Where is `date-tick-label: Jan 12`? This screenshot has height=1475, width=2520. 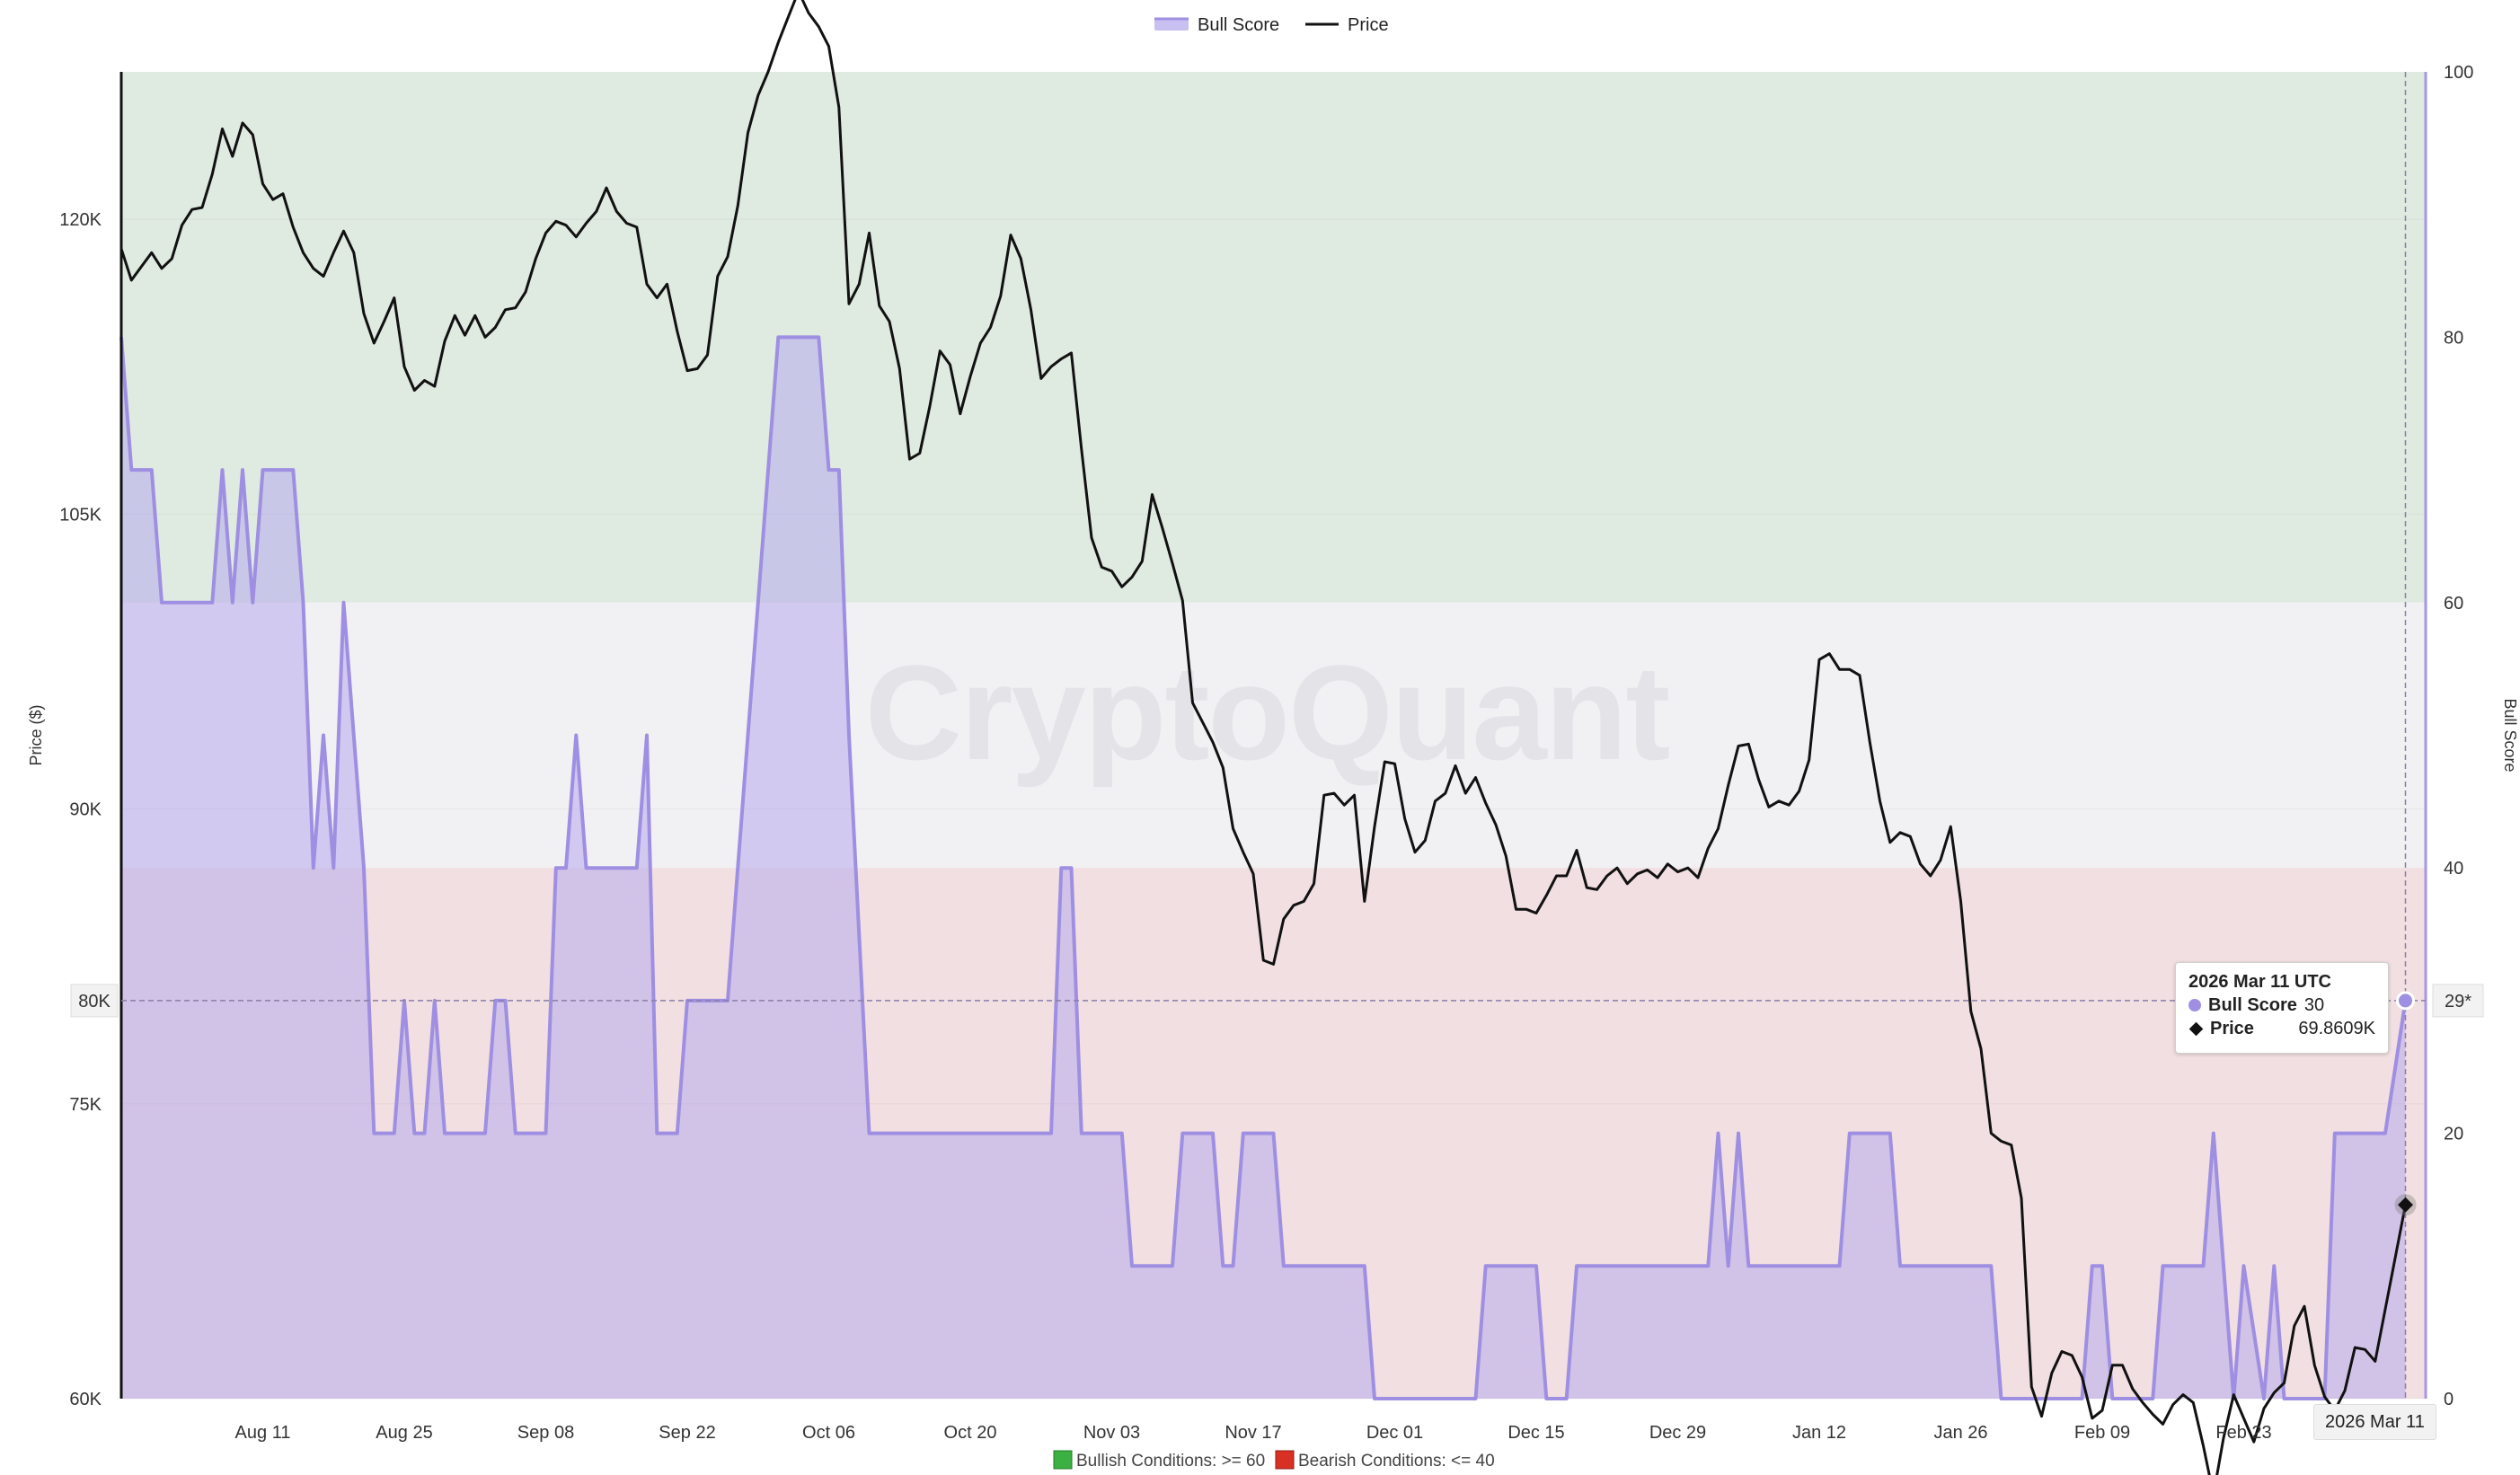
date-tick-label: Jan 12 is located at coordinates (1819, 1433).